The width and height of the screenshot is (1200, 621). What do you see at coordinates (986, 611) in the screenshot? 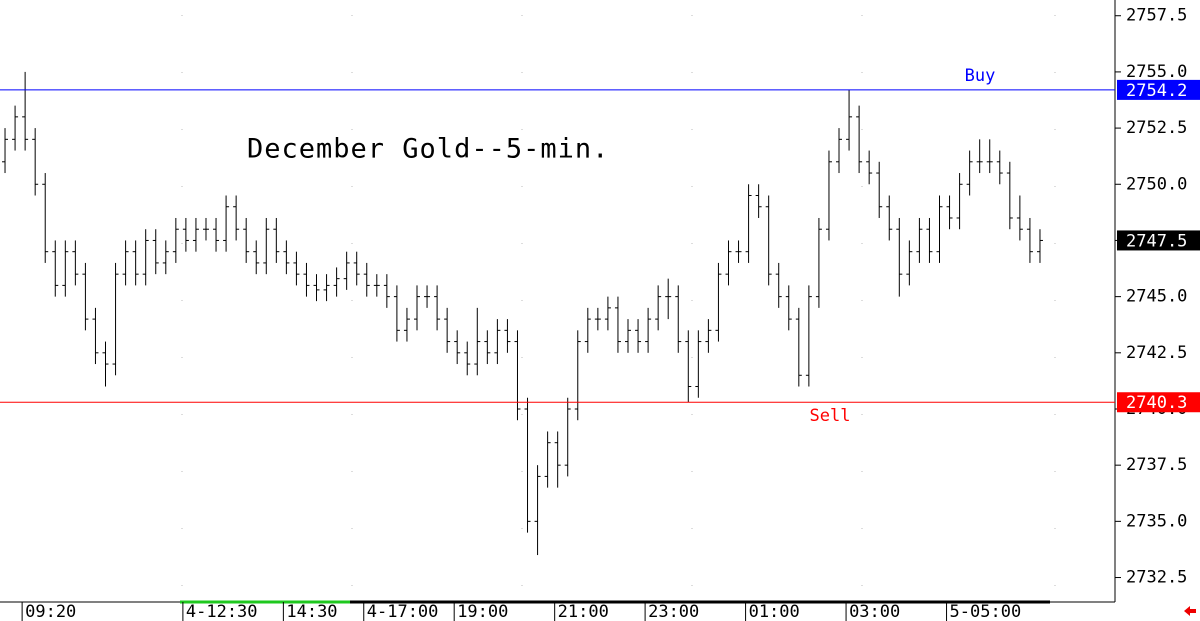
I see `x-tick-label: 5-05:00` at bounding box center [986, 611].